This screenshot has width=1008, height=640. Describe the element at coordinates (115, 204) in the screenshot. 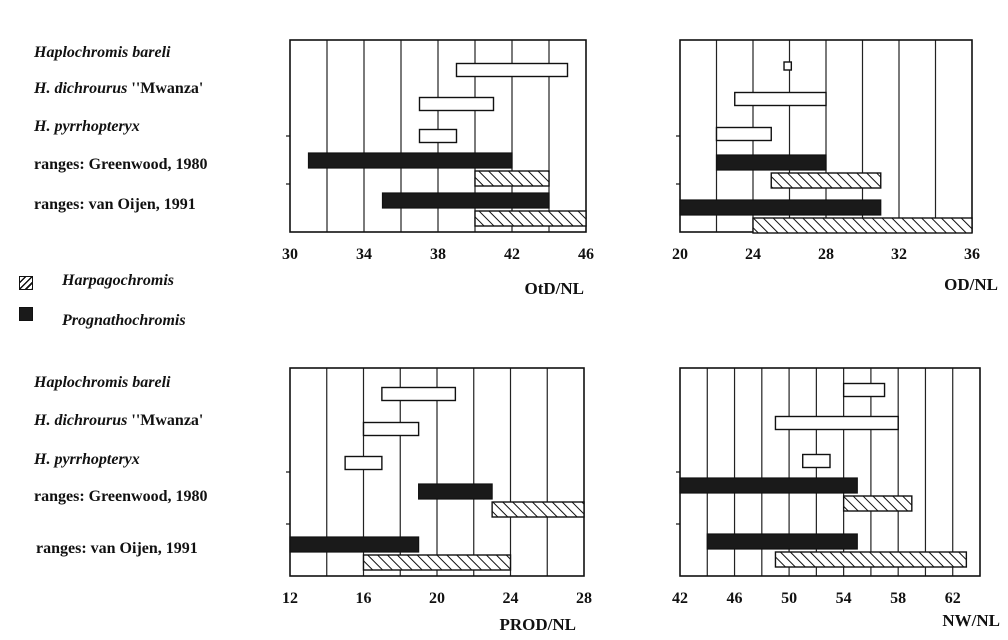

I see `row-label-vanoijen-top: ranges: van Oijen, 1991` at that location.